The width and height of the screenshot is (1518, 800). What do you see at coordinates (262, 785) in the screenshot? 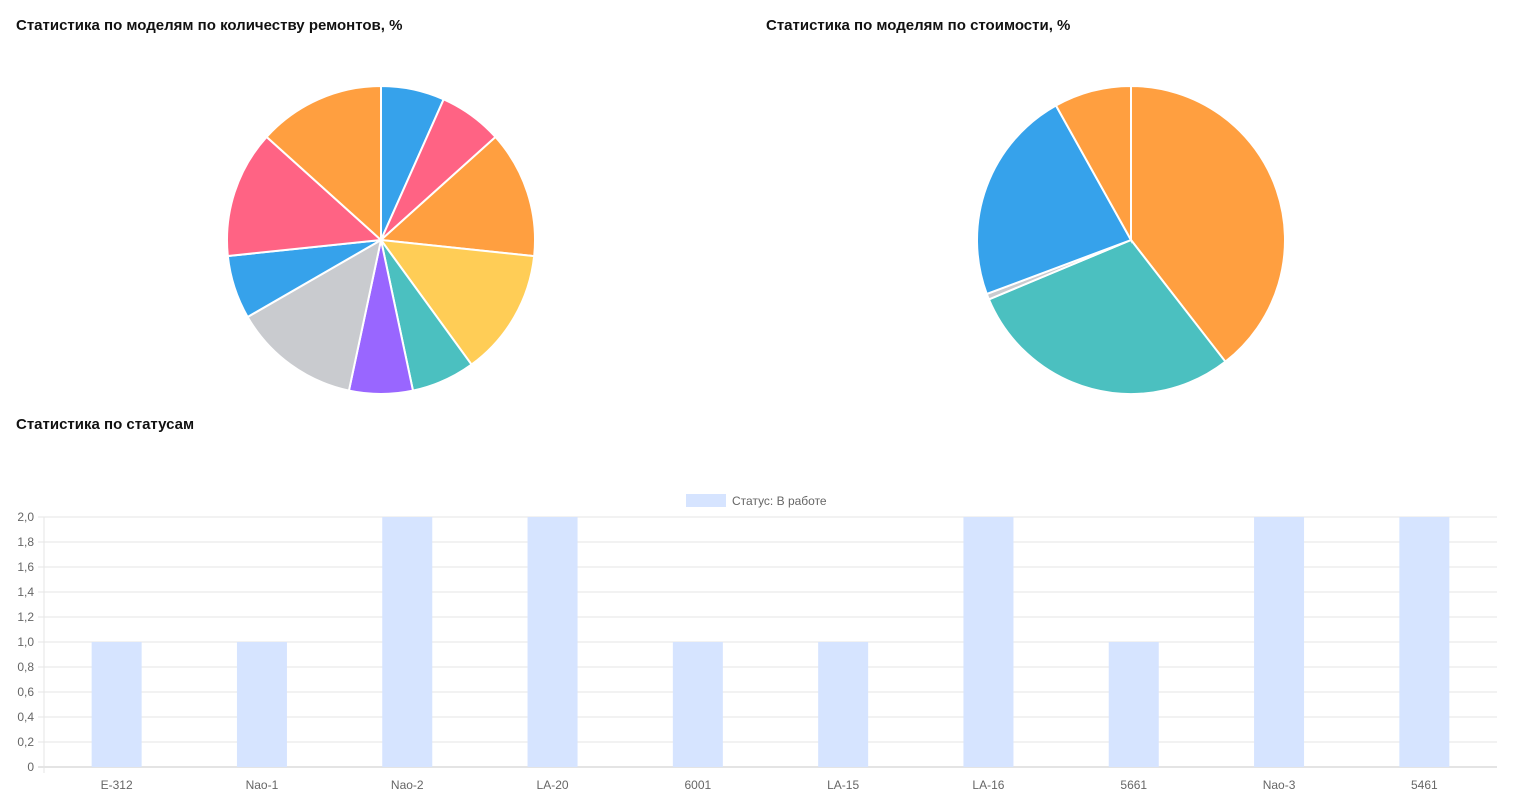
I see `x-tick-label: Nao-1` at bounding box center [262, 785].